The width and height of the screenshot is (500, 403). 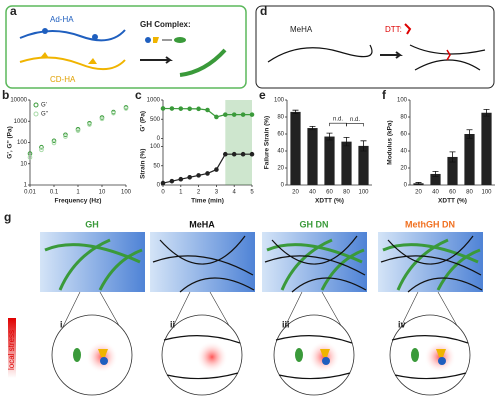 What do you see at coordinates (143, 121) in the screenshot?
I see `y-axis-label: G' (Pa)` at bounding box center [143, 121].